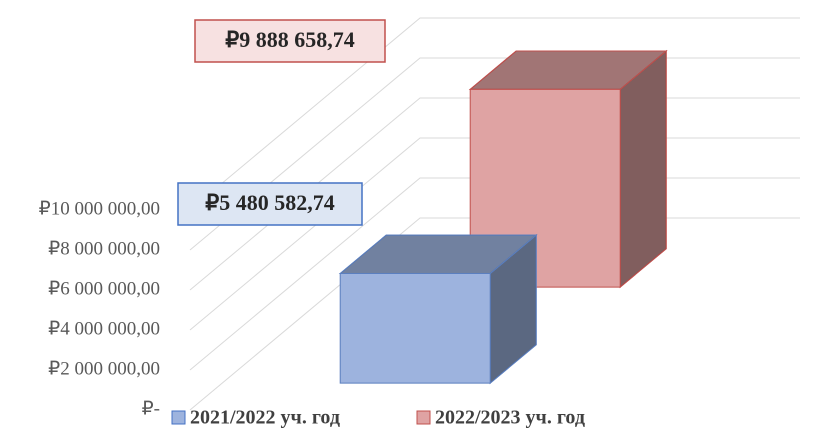 The height and width of the screenshot is (437, 814). I want to click on data-label: ₽9 888 658,74, so click(290, 39).